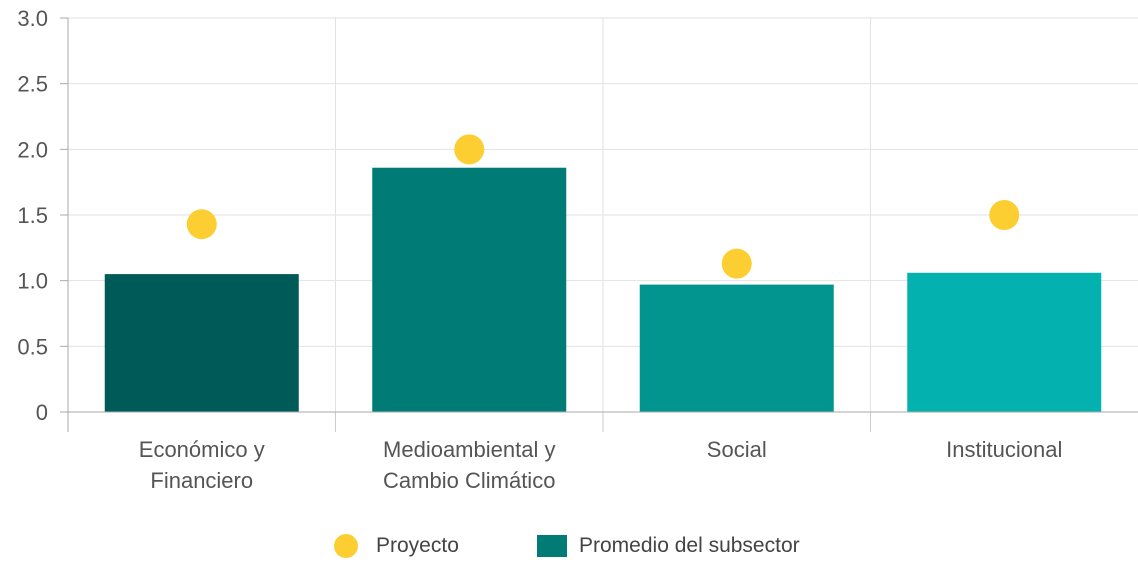 The height and width of the screenshot is (564, 1138). What do you see at coordinates (737, 449) in the screenshot?
I see `x-category-label: Social` at bounding box center [737, 449].